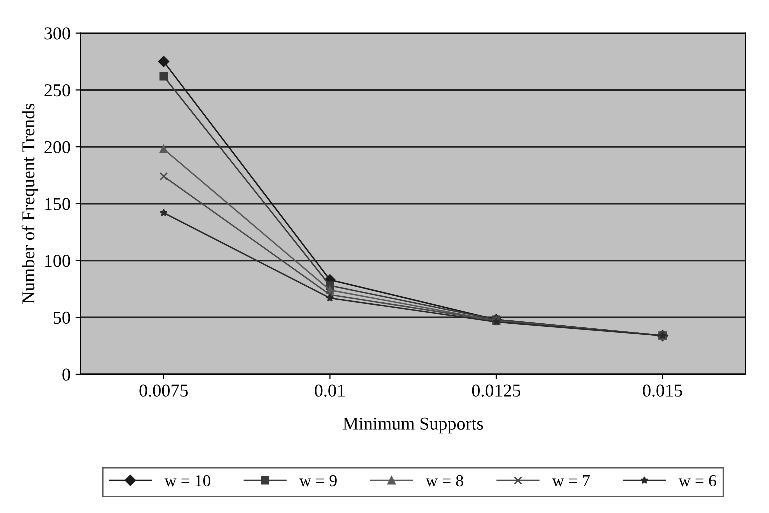 This screenshot has height=513, width=769. I want to click on y-tick-label: 0, so click(66, 374).